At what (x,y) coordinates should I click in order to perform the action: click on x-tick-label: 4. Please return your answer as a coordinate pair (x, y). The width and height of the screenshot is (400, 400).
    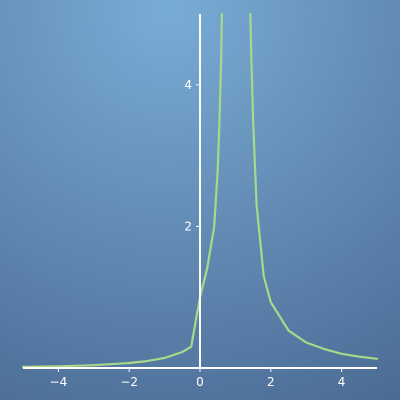
    Looking at the image, I should click on (342, 382).